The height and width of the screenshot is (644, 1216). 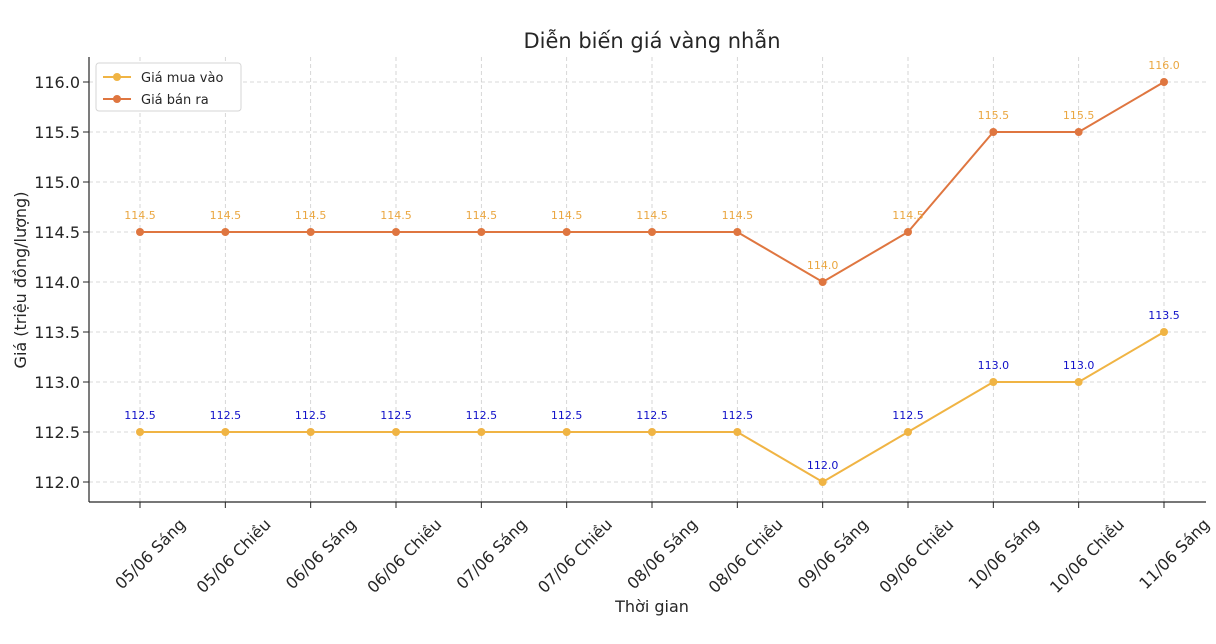 I want to click on y-tick-label: 115.5, so click(x=57, y=132).